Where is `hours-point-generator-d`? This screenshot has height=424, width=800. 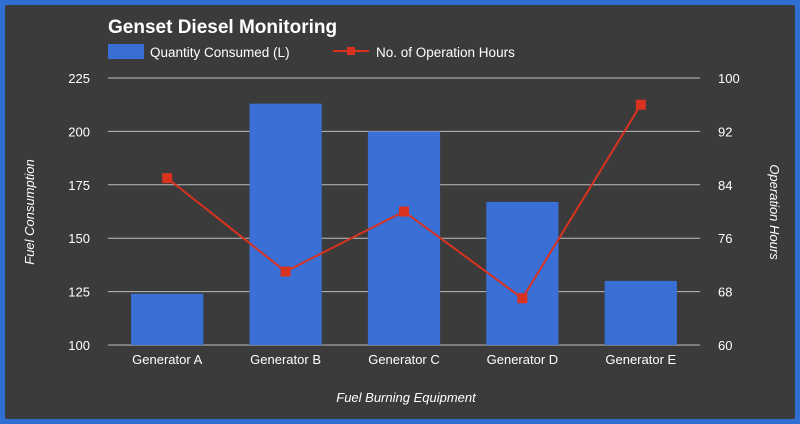
hours-point-generator-d is located at coordinates (522, 298).